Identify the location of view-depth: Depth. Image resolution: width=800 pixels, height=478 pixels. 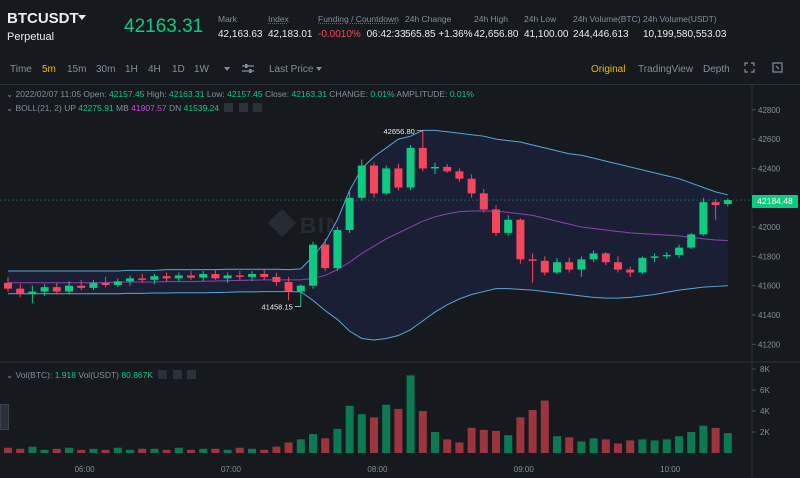
(716, 69).